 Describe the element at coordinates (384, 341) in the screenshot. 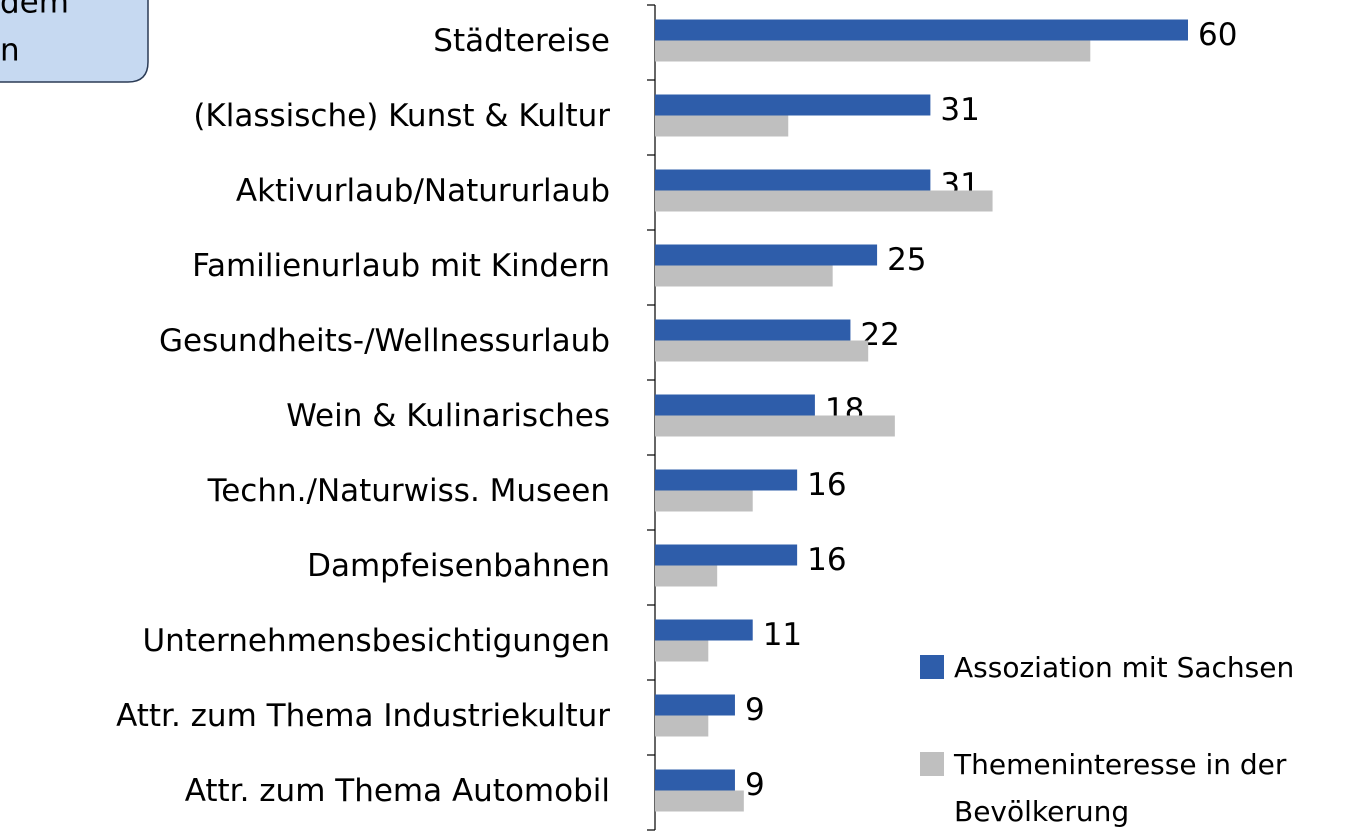

I see `y-tick-label: Gesundheits-/Wellnessurlaub` at that location.